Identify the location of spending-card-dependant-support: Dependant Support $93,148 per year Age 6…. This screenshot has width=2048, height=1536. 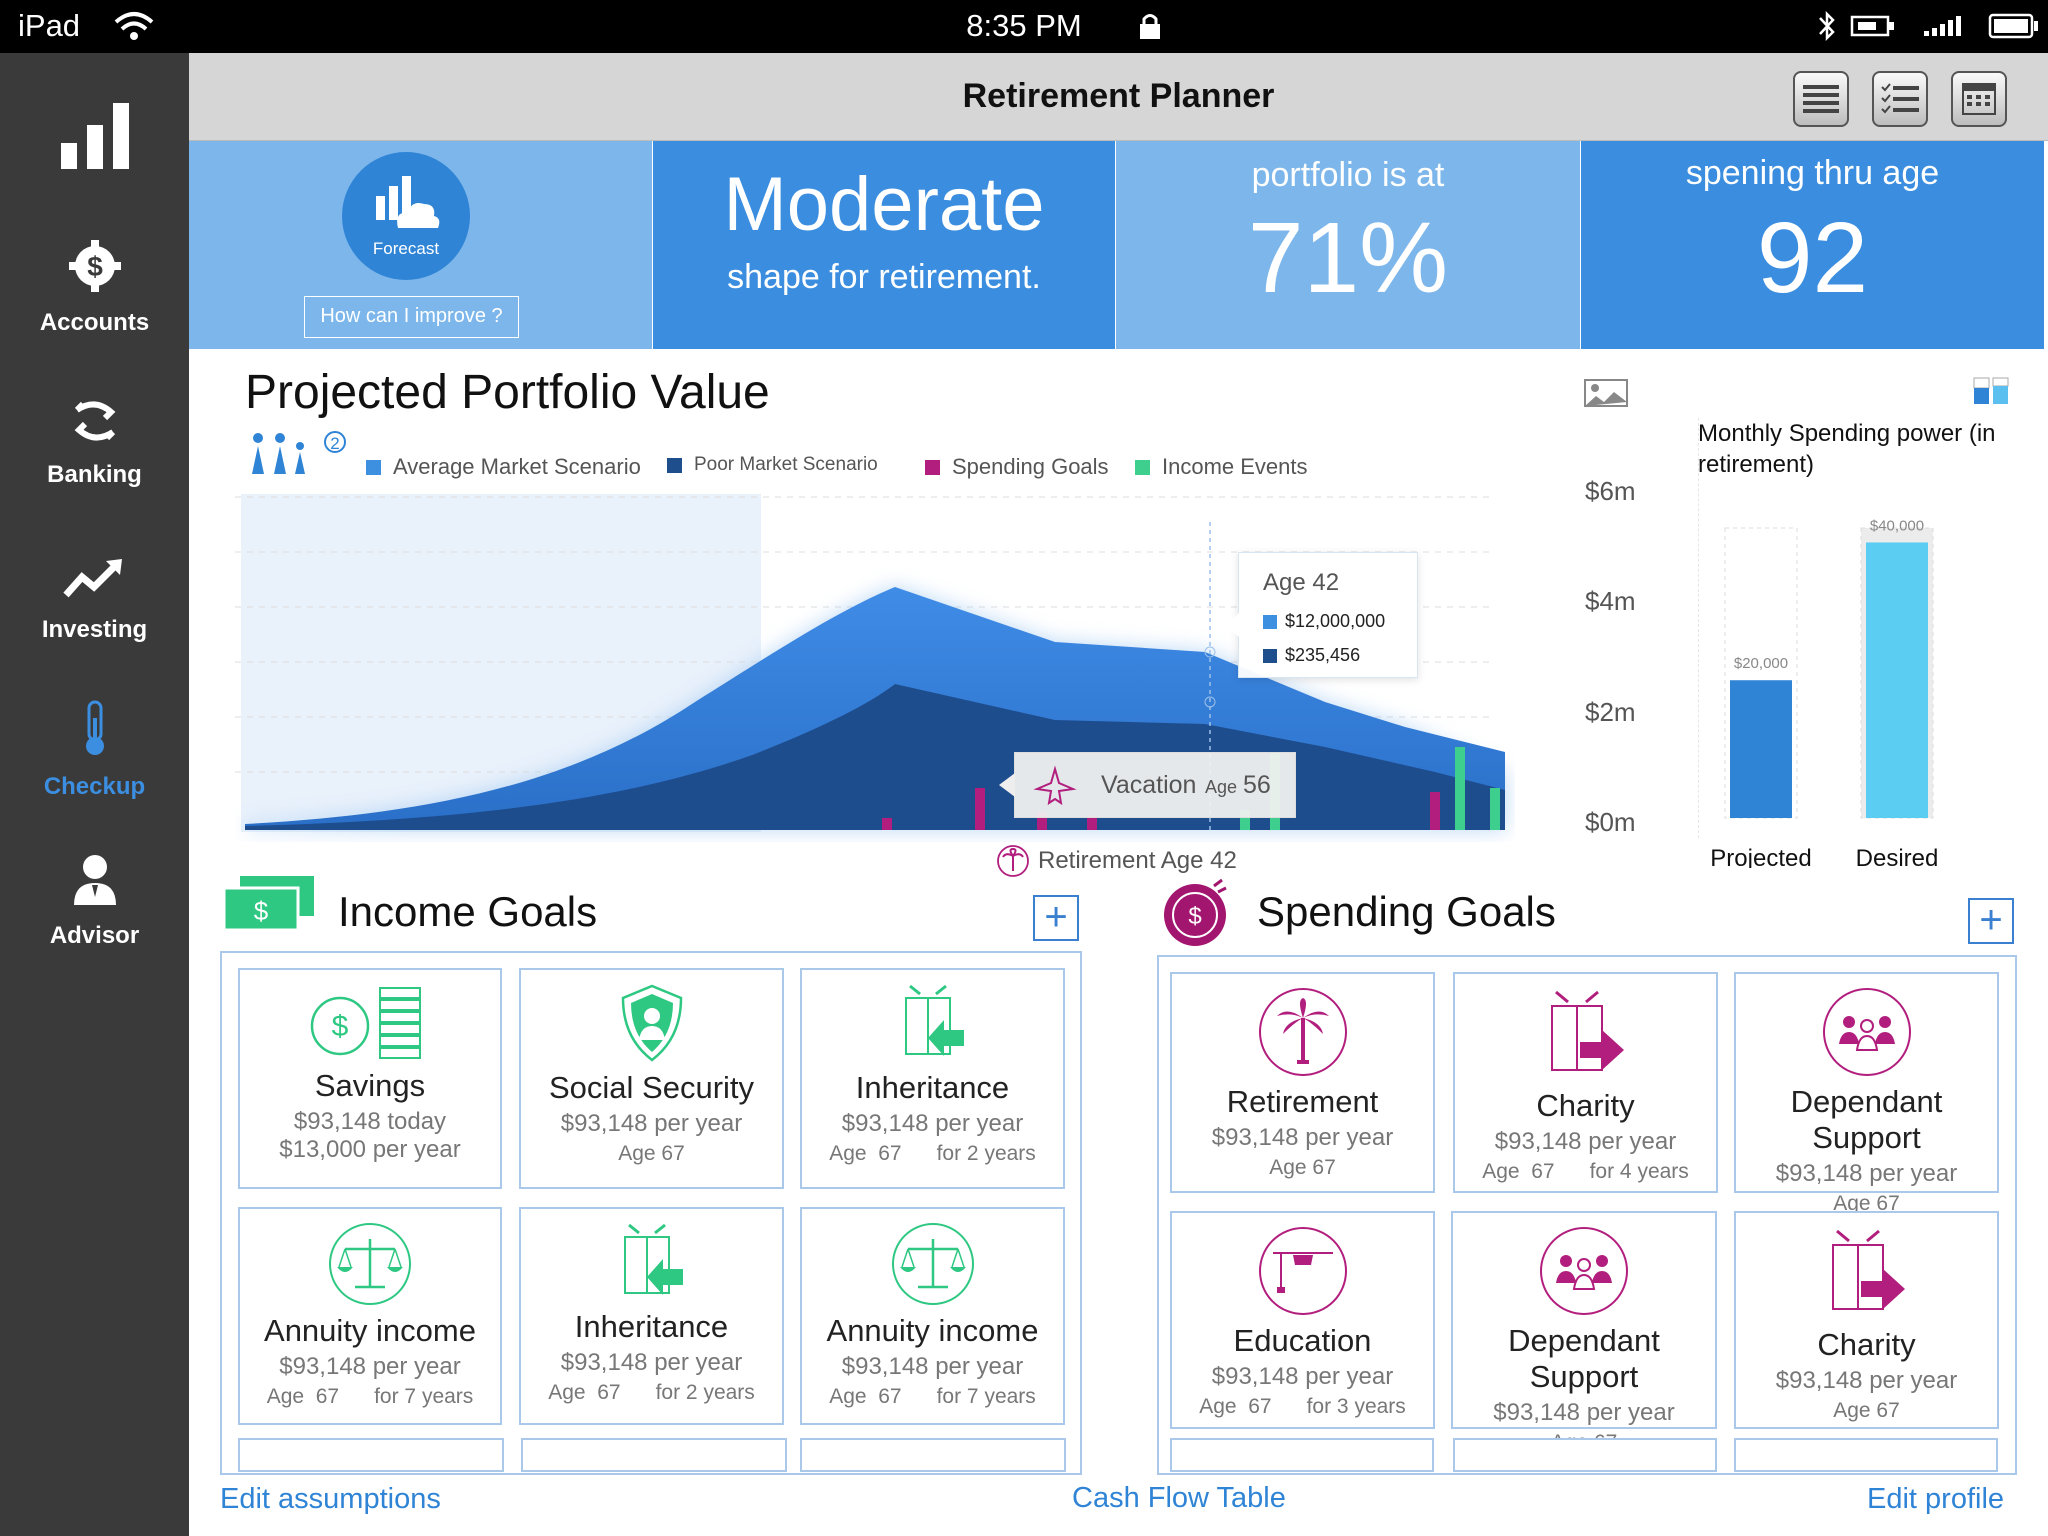
(1866, 1093).